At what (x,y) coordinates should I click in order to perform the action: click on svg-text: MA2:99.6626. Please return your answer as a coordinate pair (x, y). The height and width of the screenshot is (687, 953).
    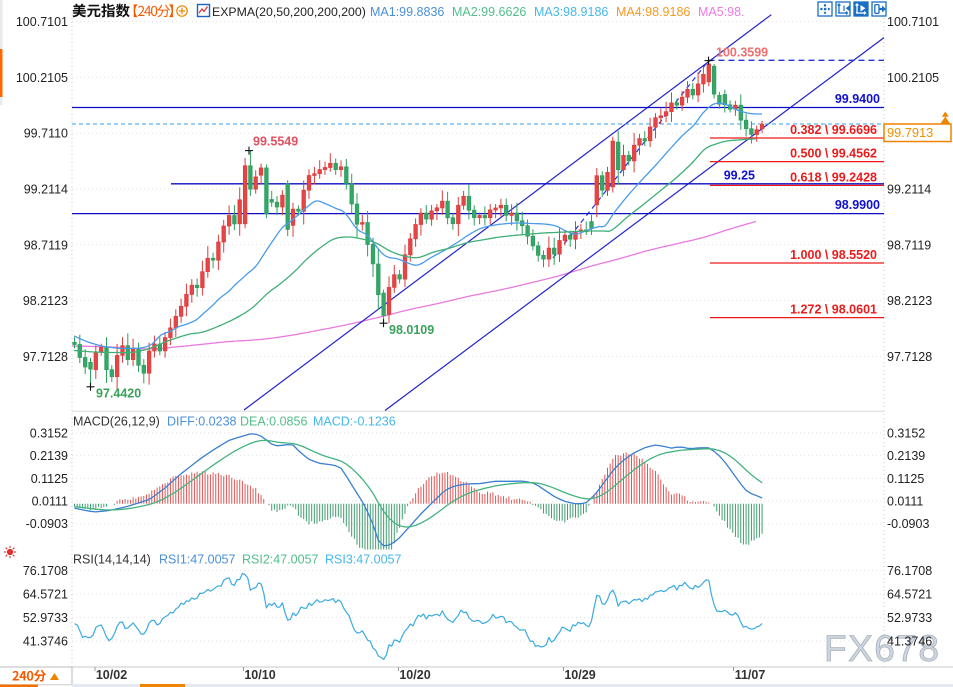
    Looking at the image, I should click on (489, 12).